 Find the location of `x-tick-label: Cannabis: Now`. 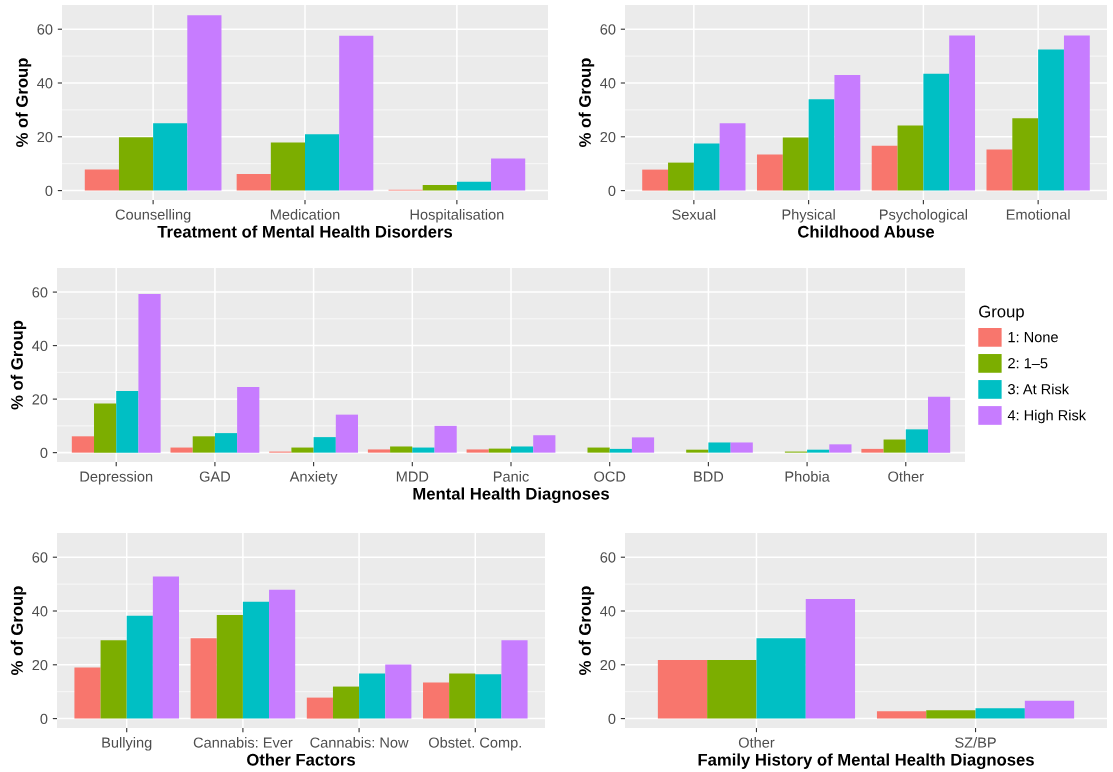

x-tick-label: Cannabis: Now is located at coordinates (359, 742).